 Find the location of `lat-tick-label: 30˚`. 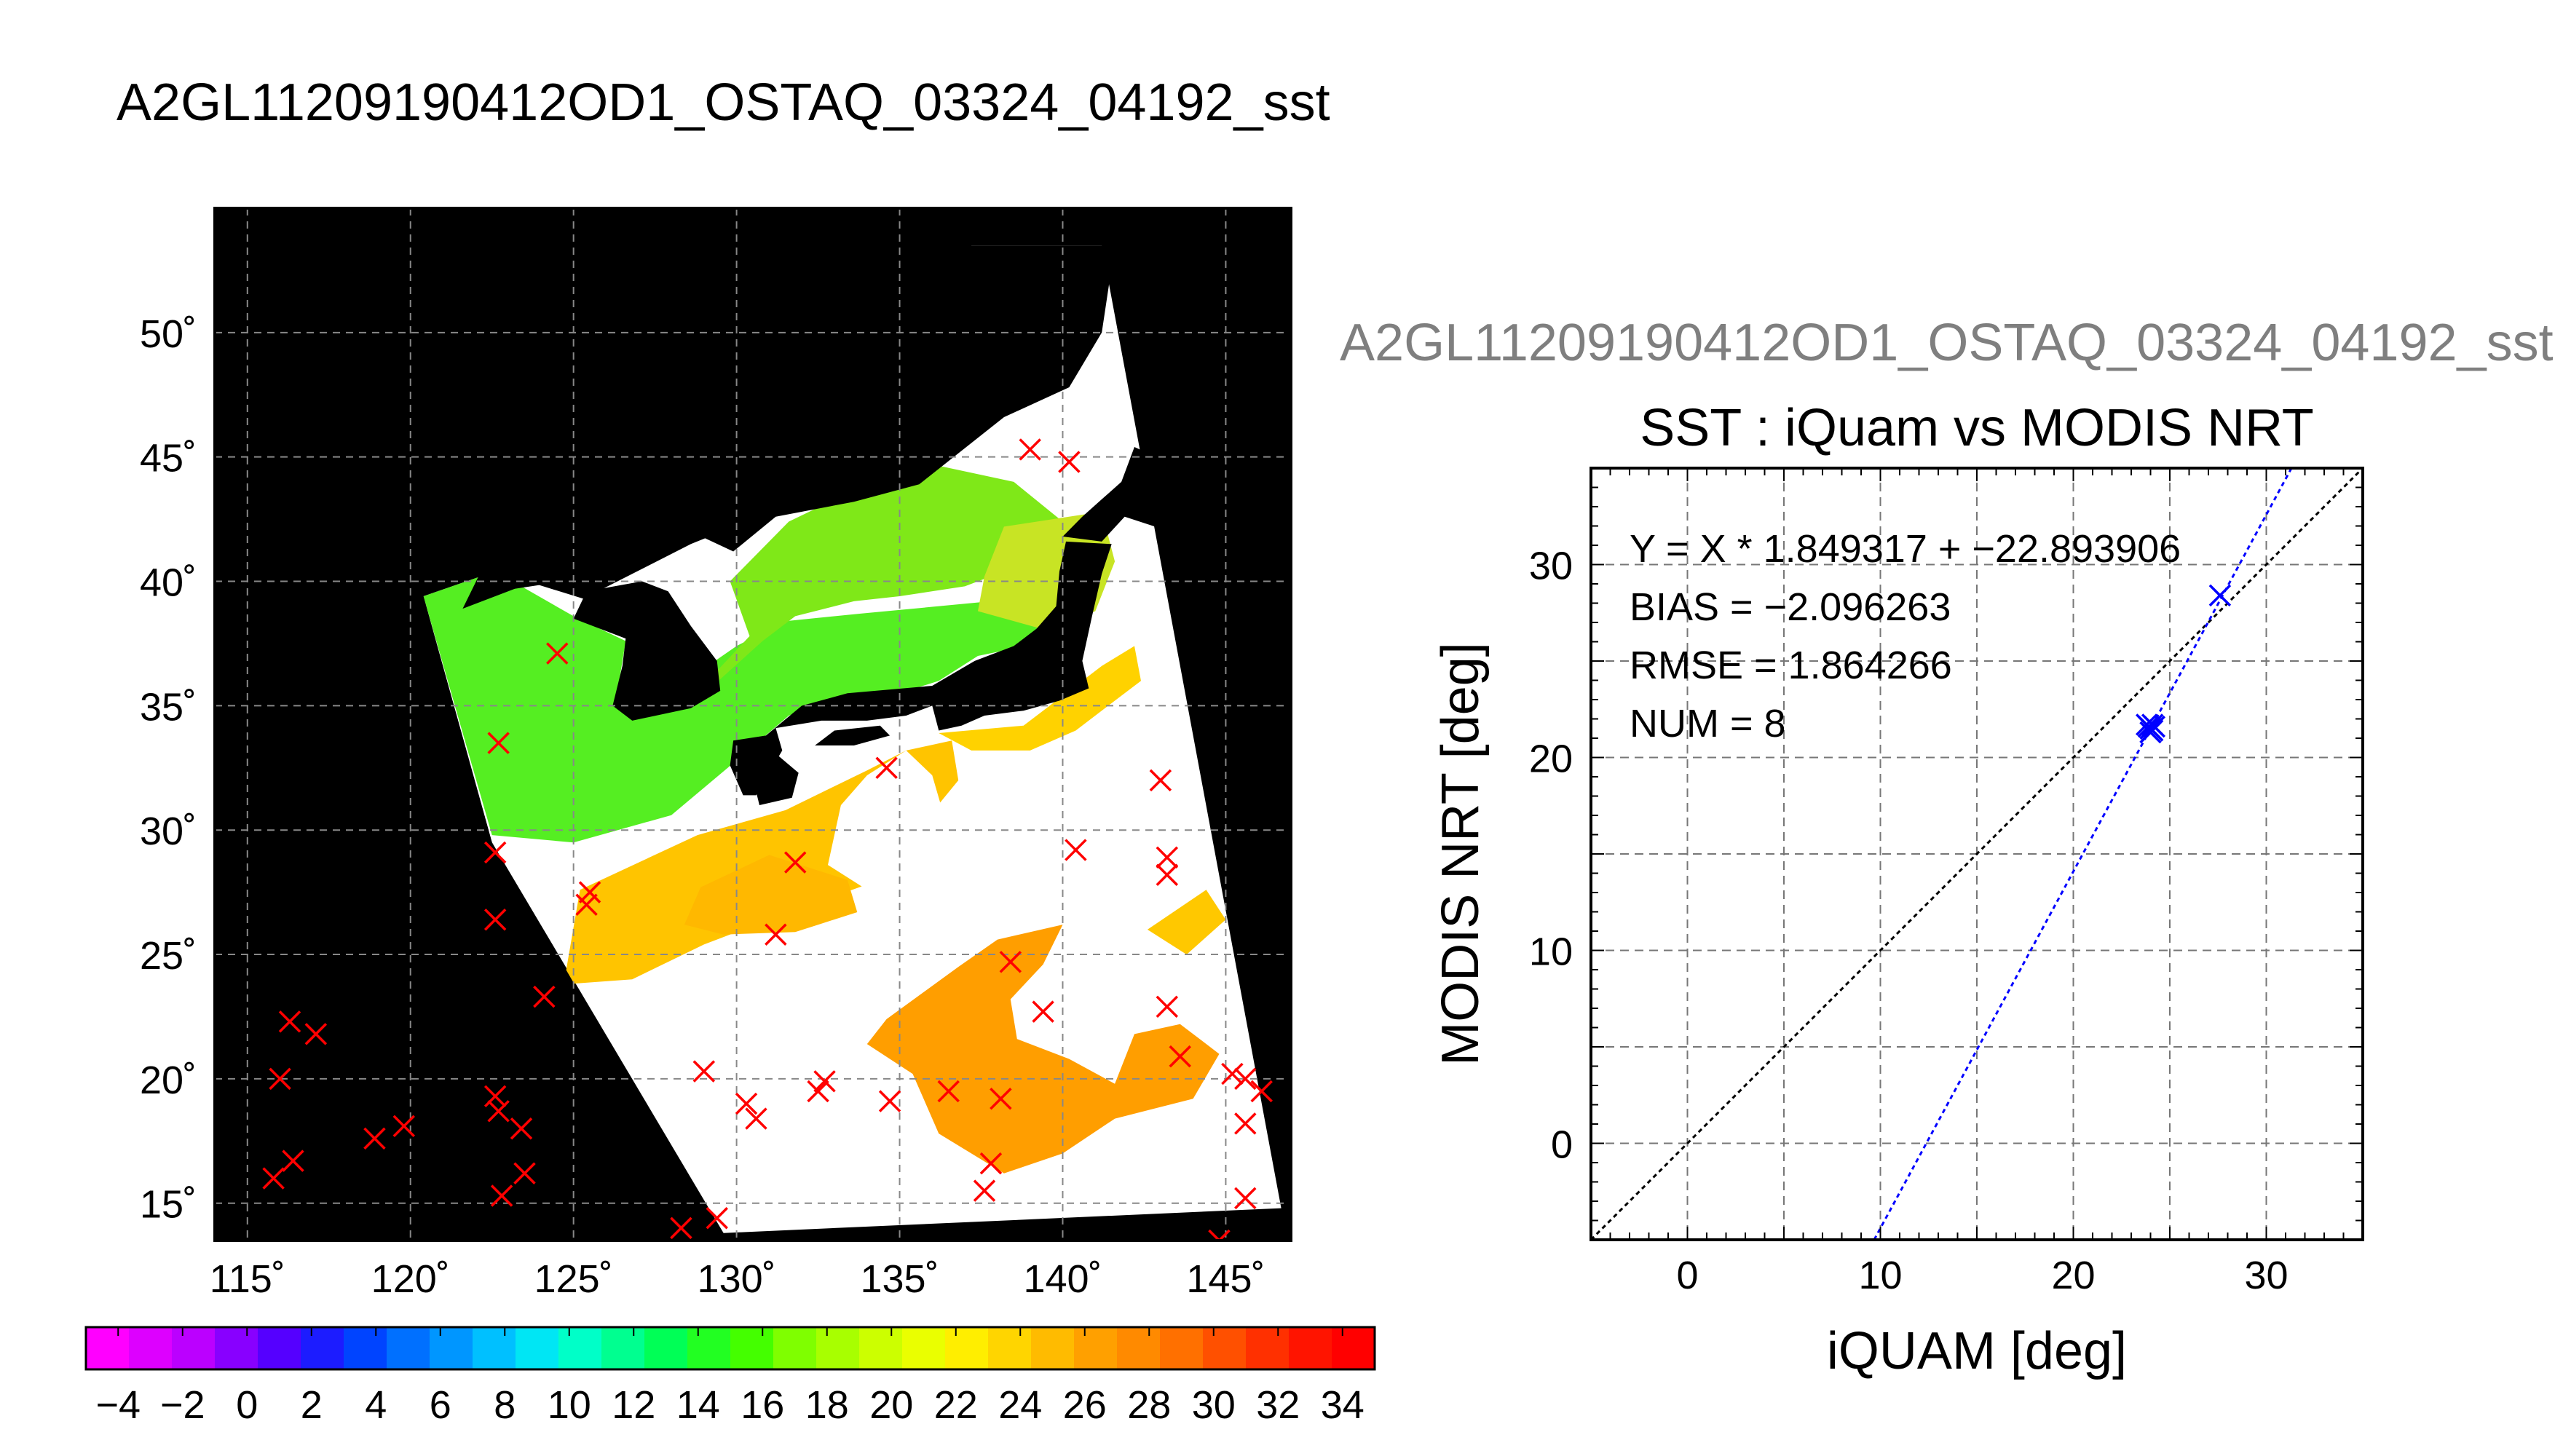

lat-tick-label: 30˚ is located at coordinates (168, 831).